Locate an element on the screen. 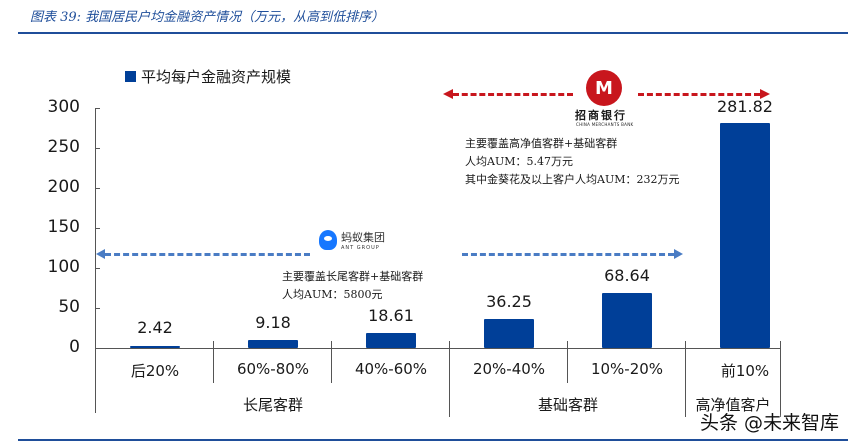  ant-group-logo: 蚂蚁集团 ANT GROUP is located at coordinates (352, 240).